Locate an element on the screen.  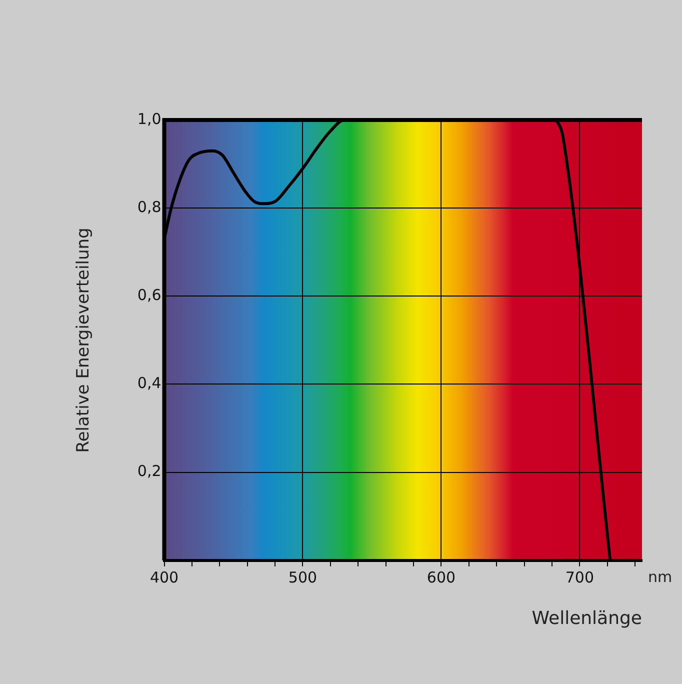
y-tick-label: 0,2 is located at coordinates (149, 471).